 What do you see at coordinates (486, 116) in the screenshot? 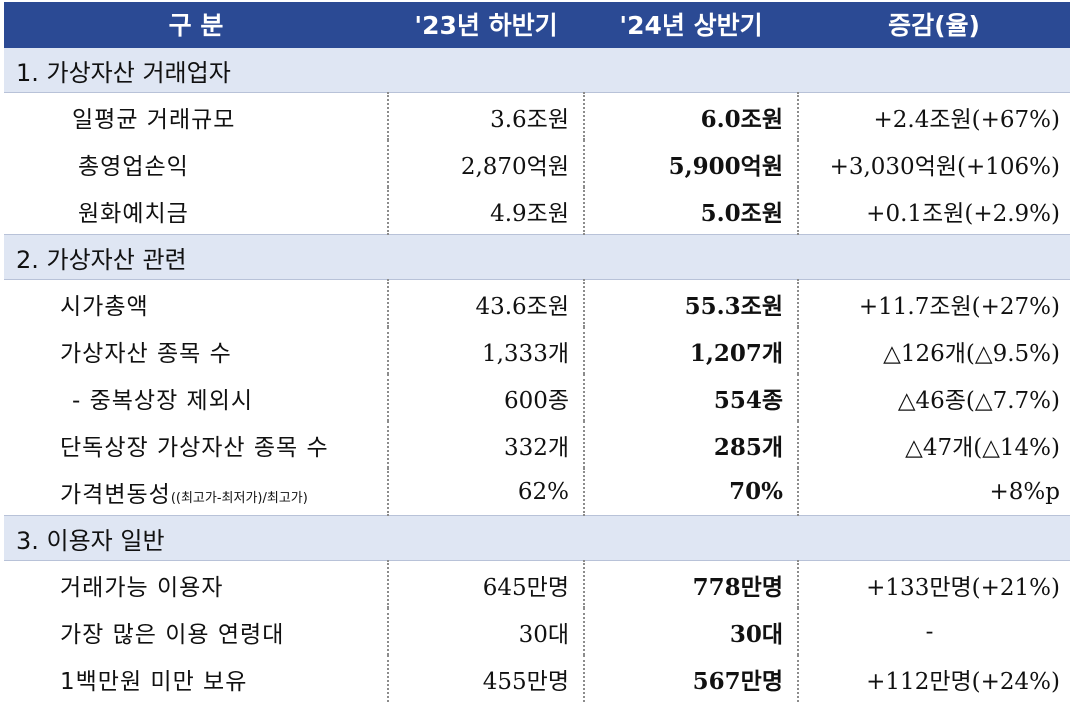
I see `value-2023-h2: 3.6조원` at bounding box center [486, 116].